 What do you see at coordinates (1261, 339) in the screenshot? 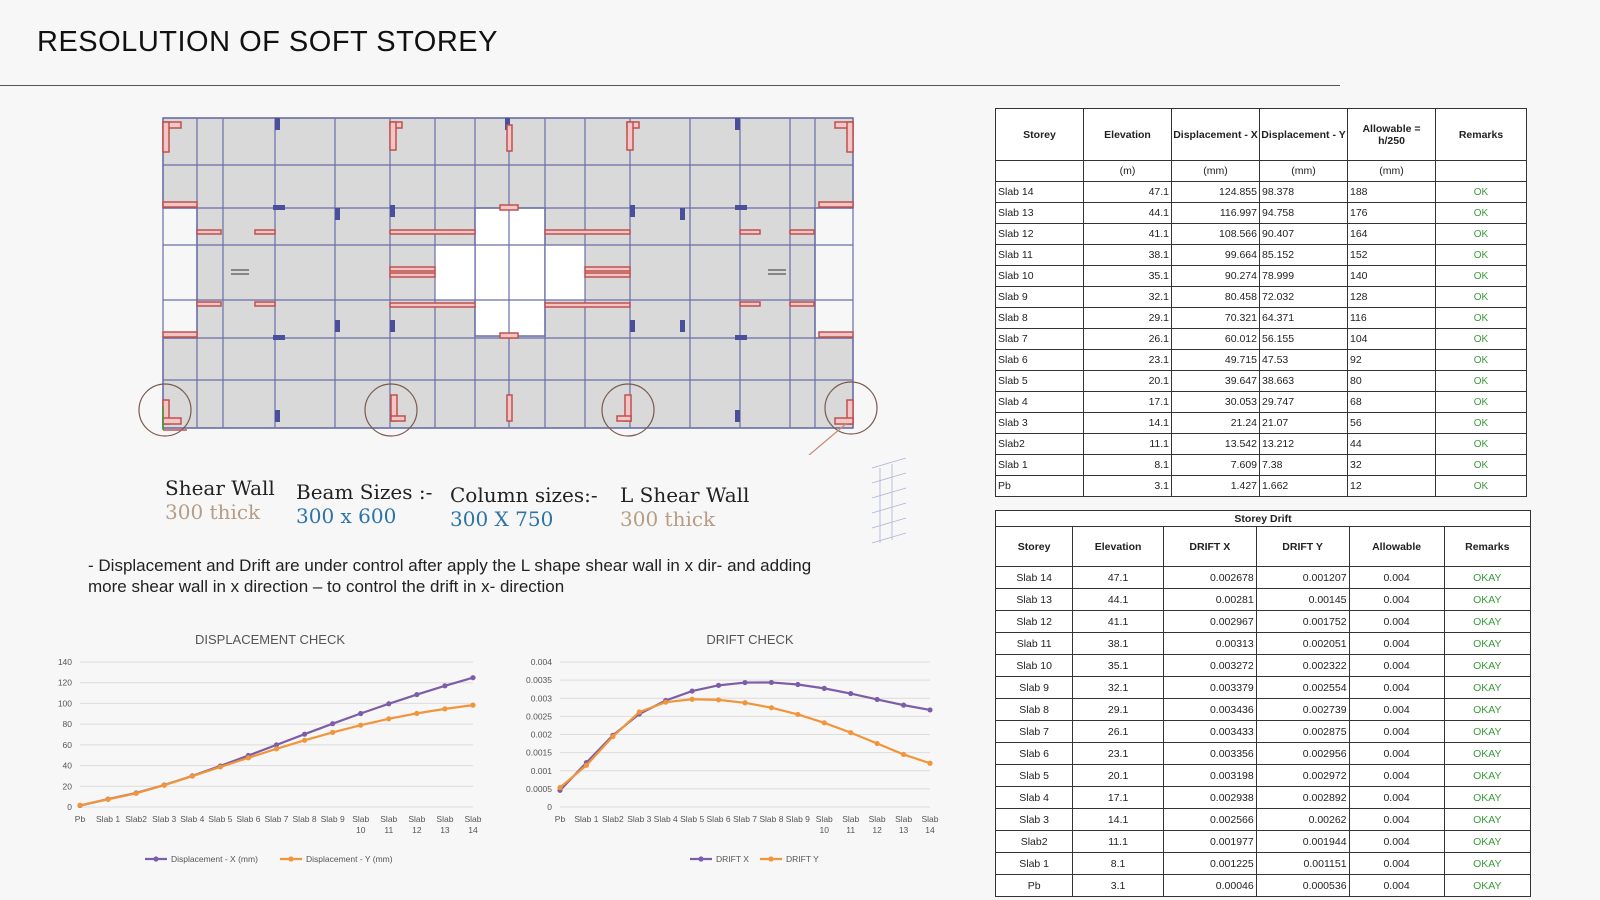
I see `table-row: Slab 7 26.1 60.012 56.155 104 OK` at bounding box center [1261, 339].